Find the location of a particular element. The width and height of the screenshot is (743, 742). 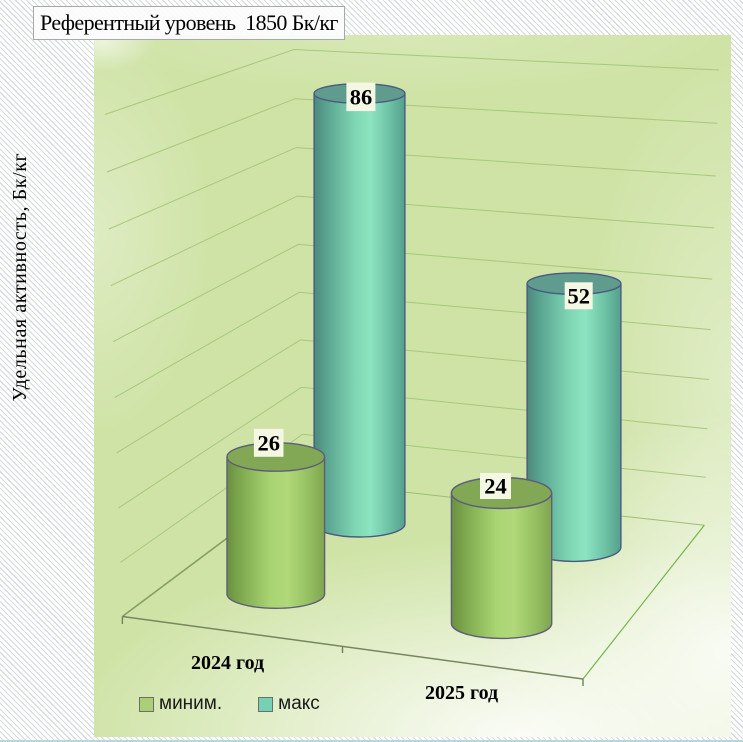

svg-text: 26 is located at coordinates (268, 443).